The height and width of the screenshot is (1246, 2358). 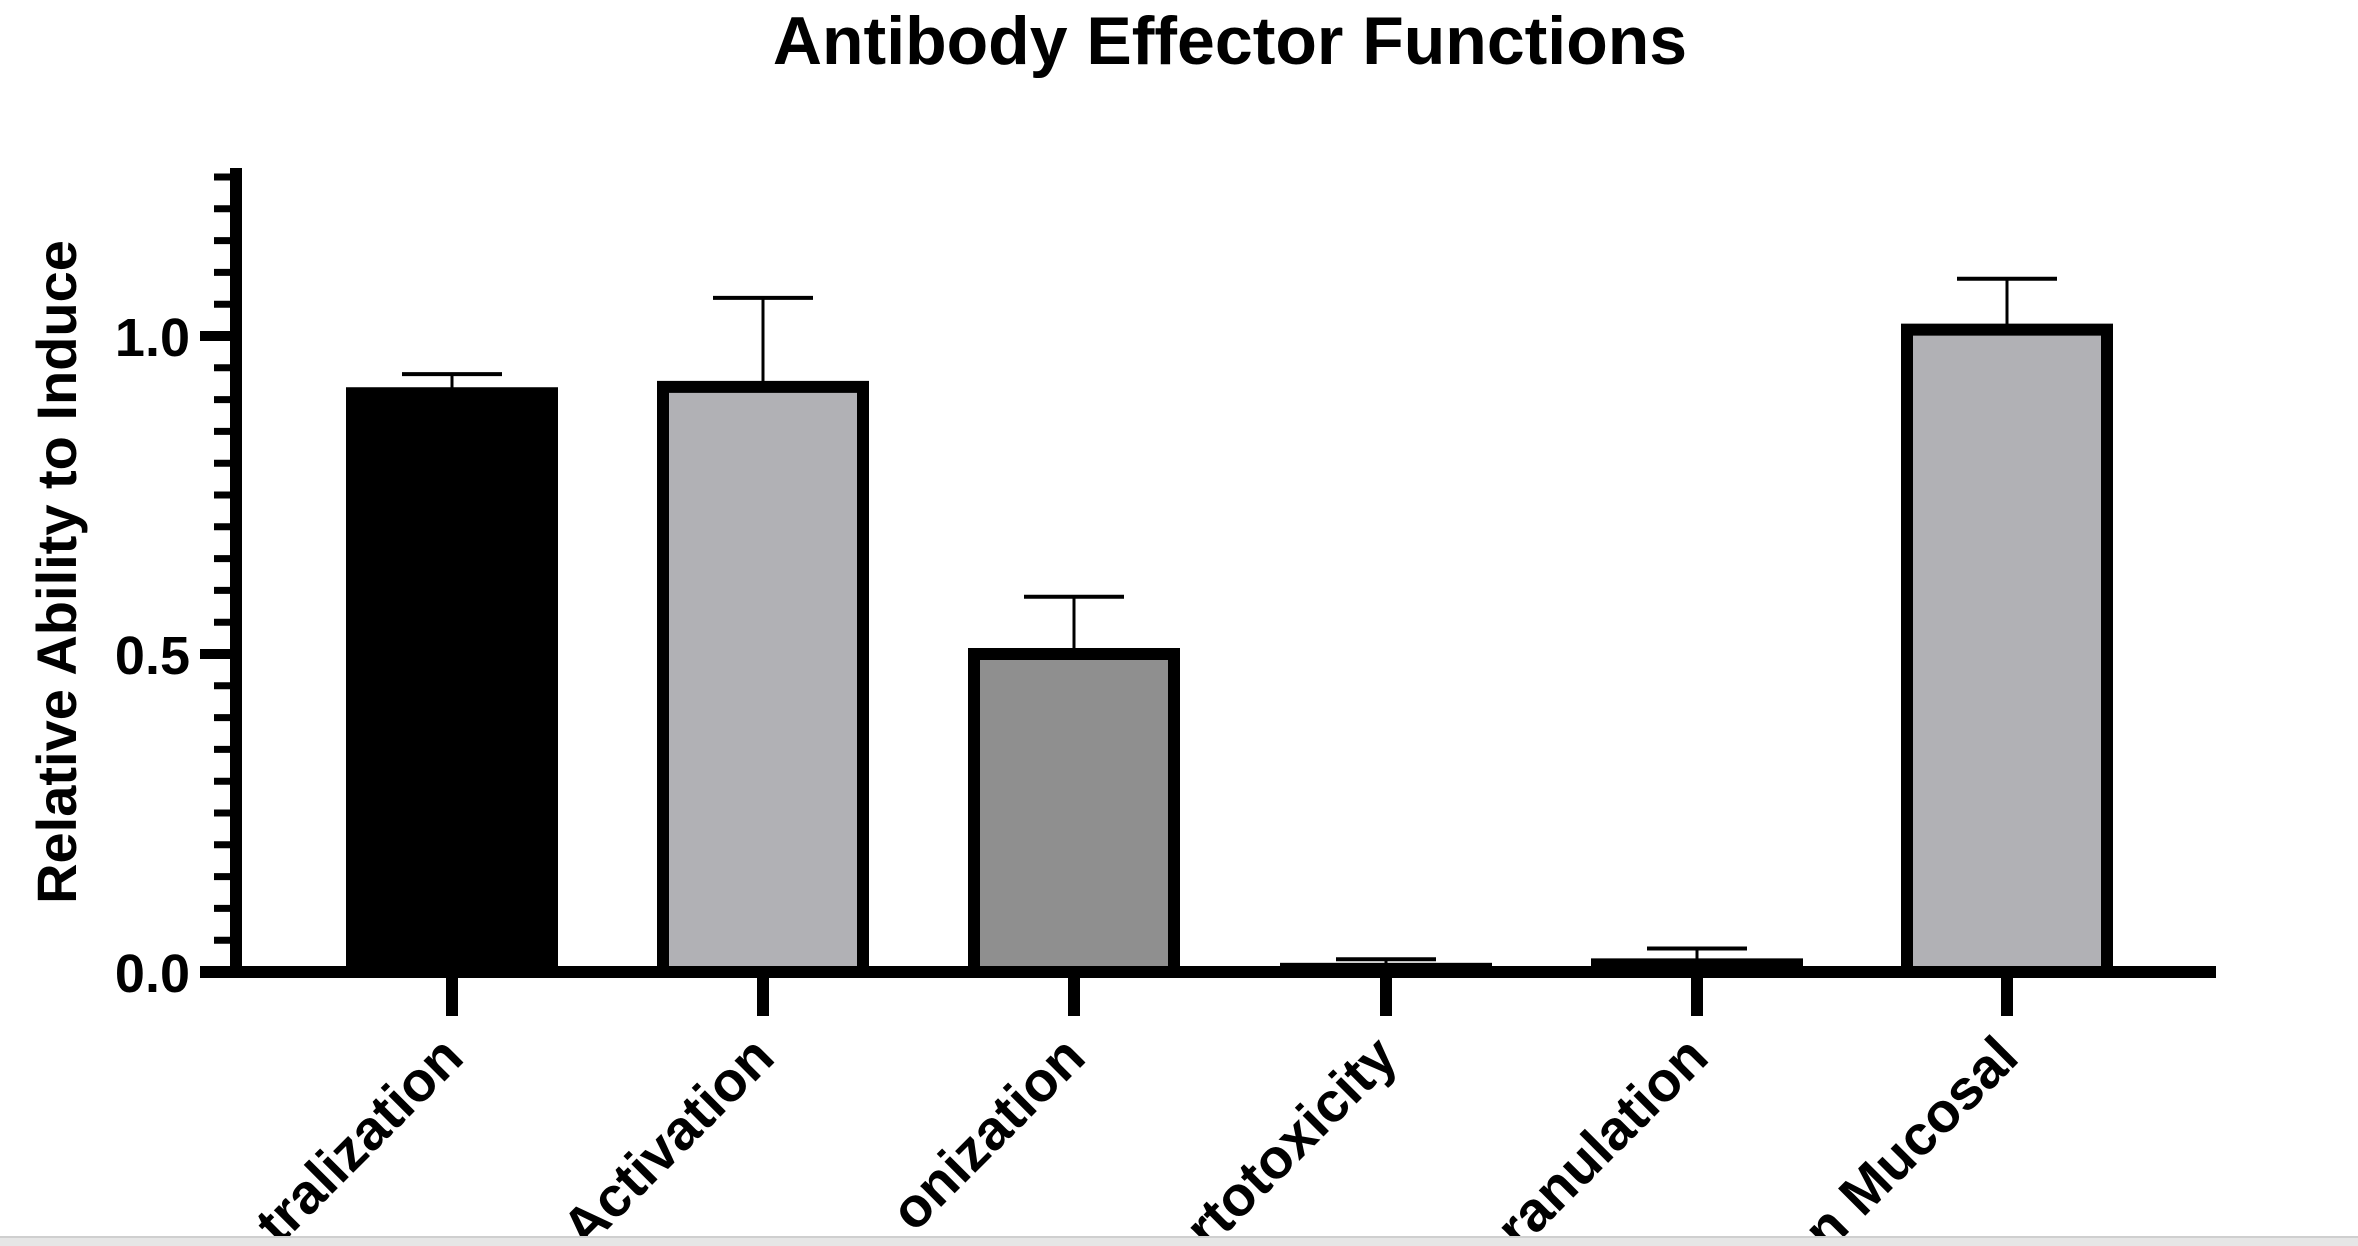 What do you see at coordinates (152, 656) in the screenshot?
I see `y-tick-label: 0.5` at bounding box center [152, 656].